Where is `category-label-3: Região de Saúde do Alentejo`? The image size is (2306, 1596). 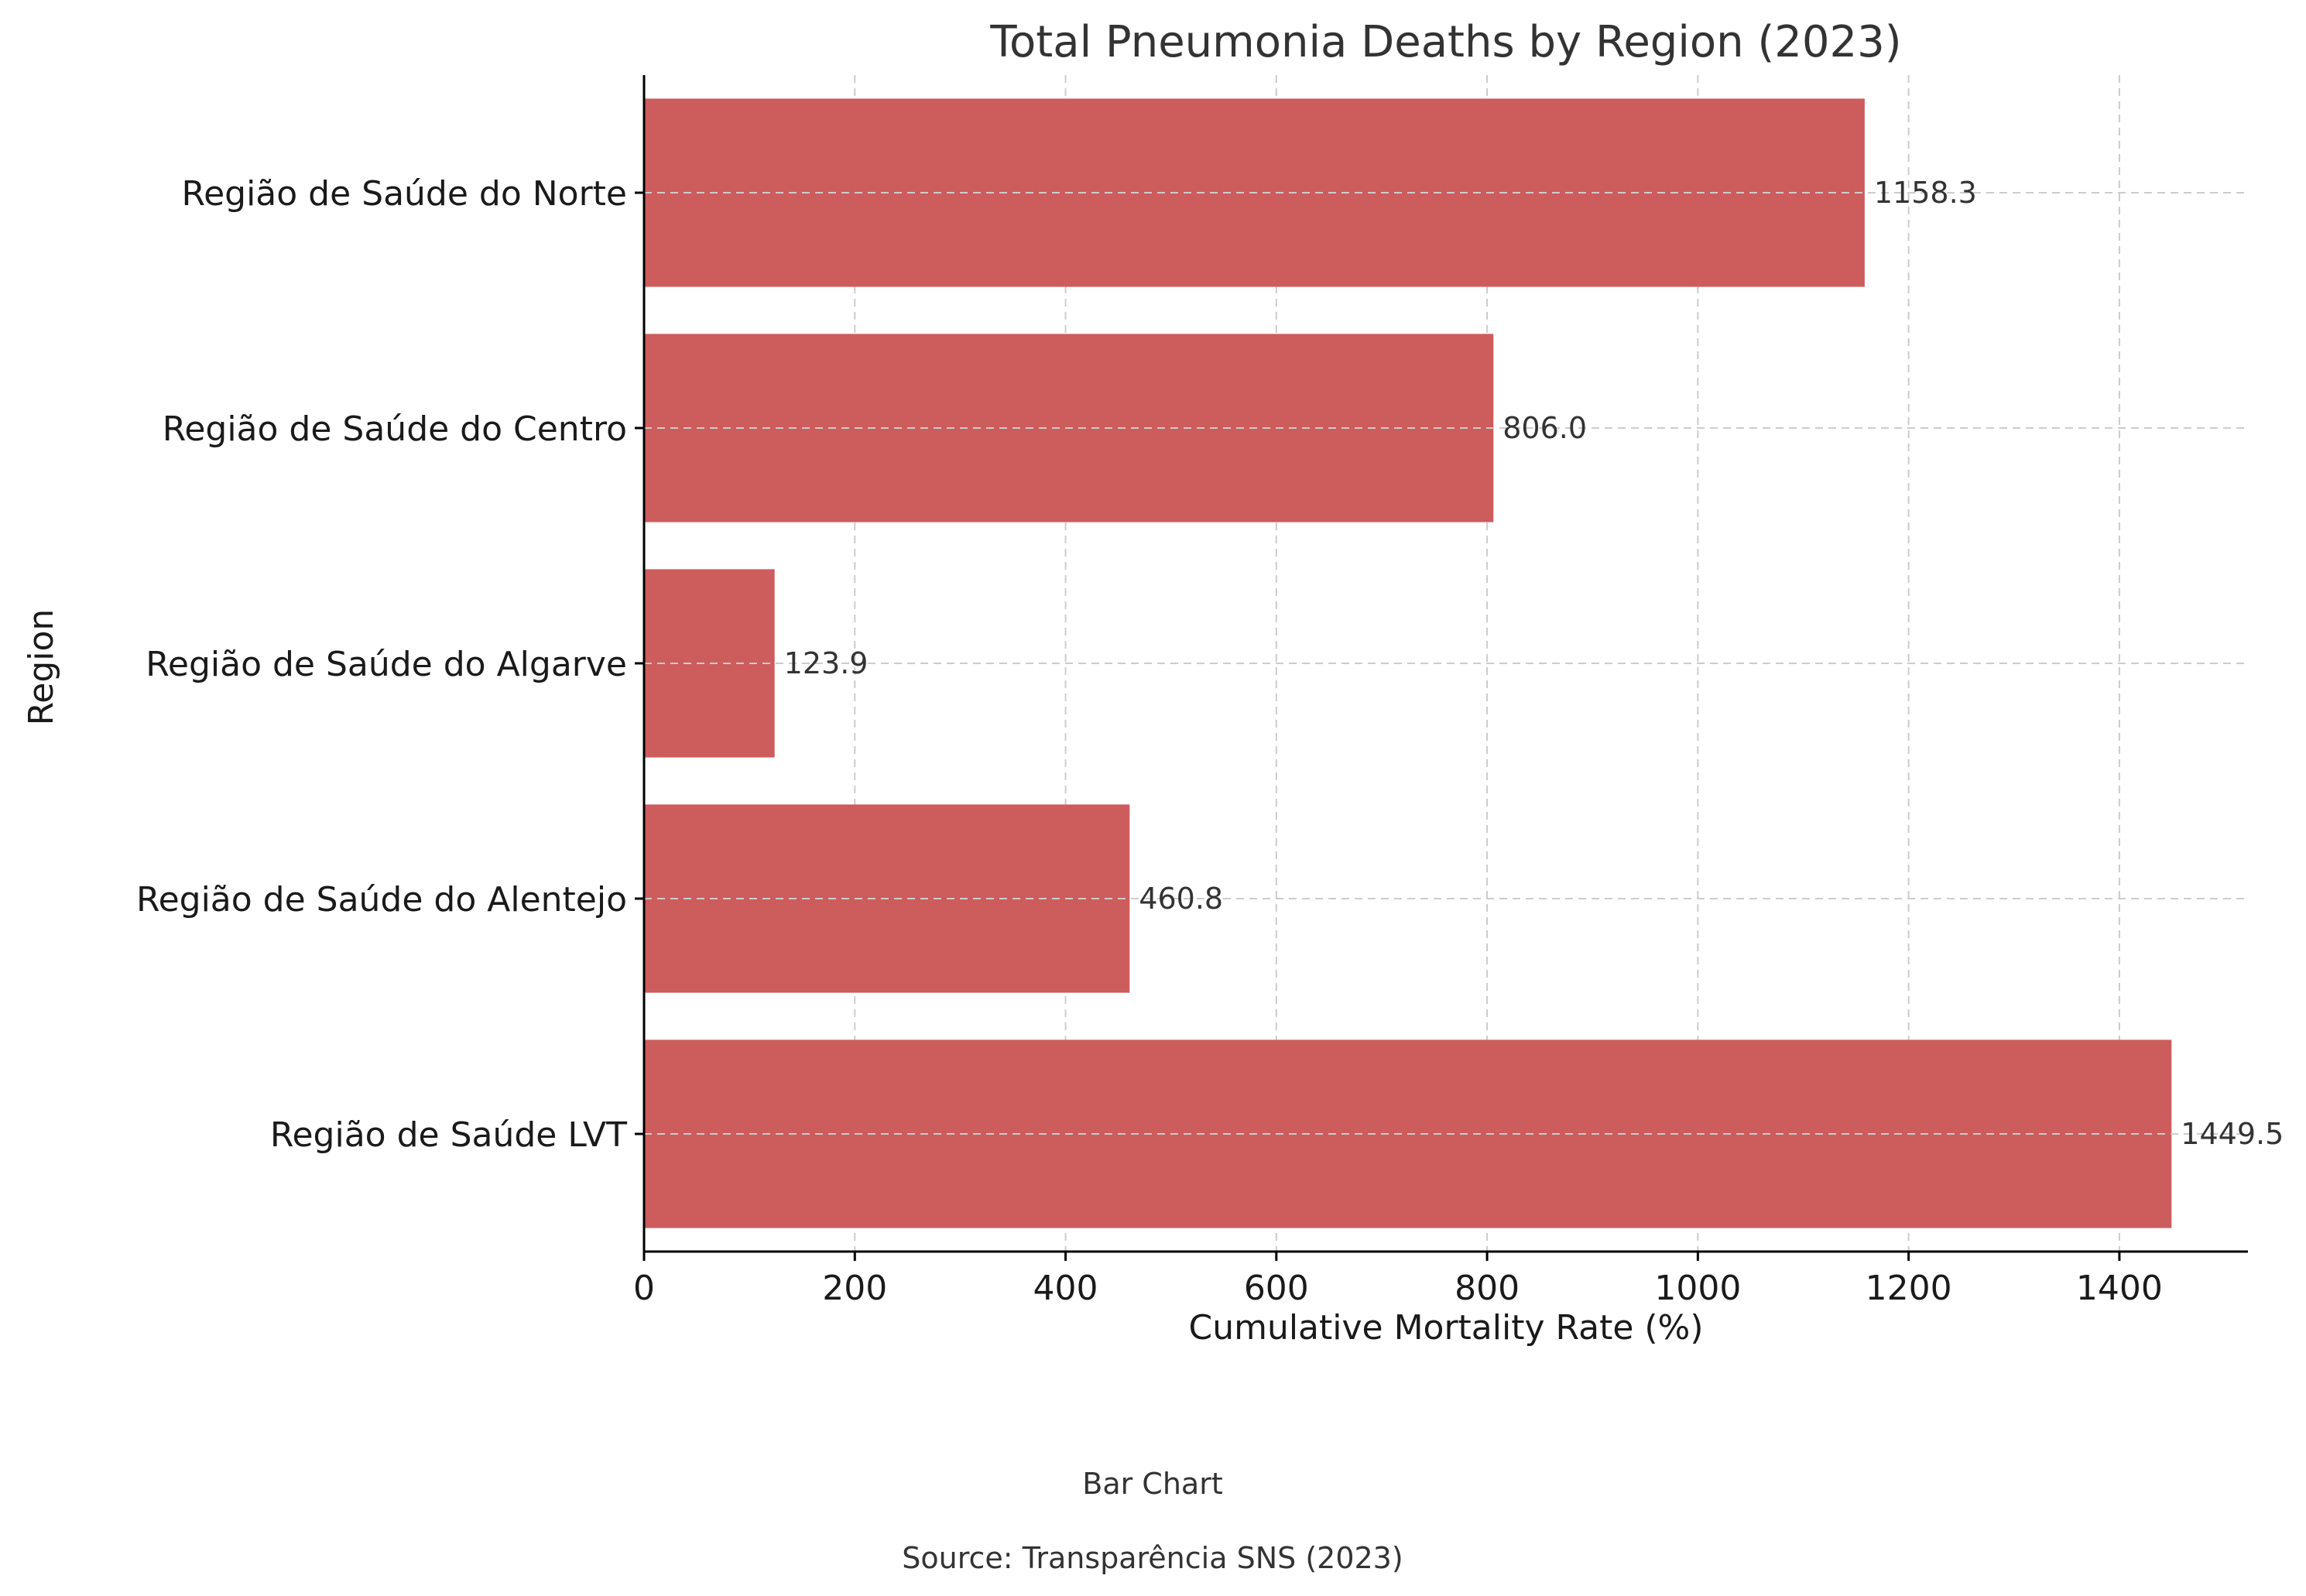 category-label-3: Região de Saúde do Alentejo is located at coordinates (382, 900).